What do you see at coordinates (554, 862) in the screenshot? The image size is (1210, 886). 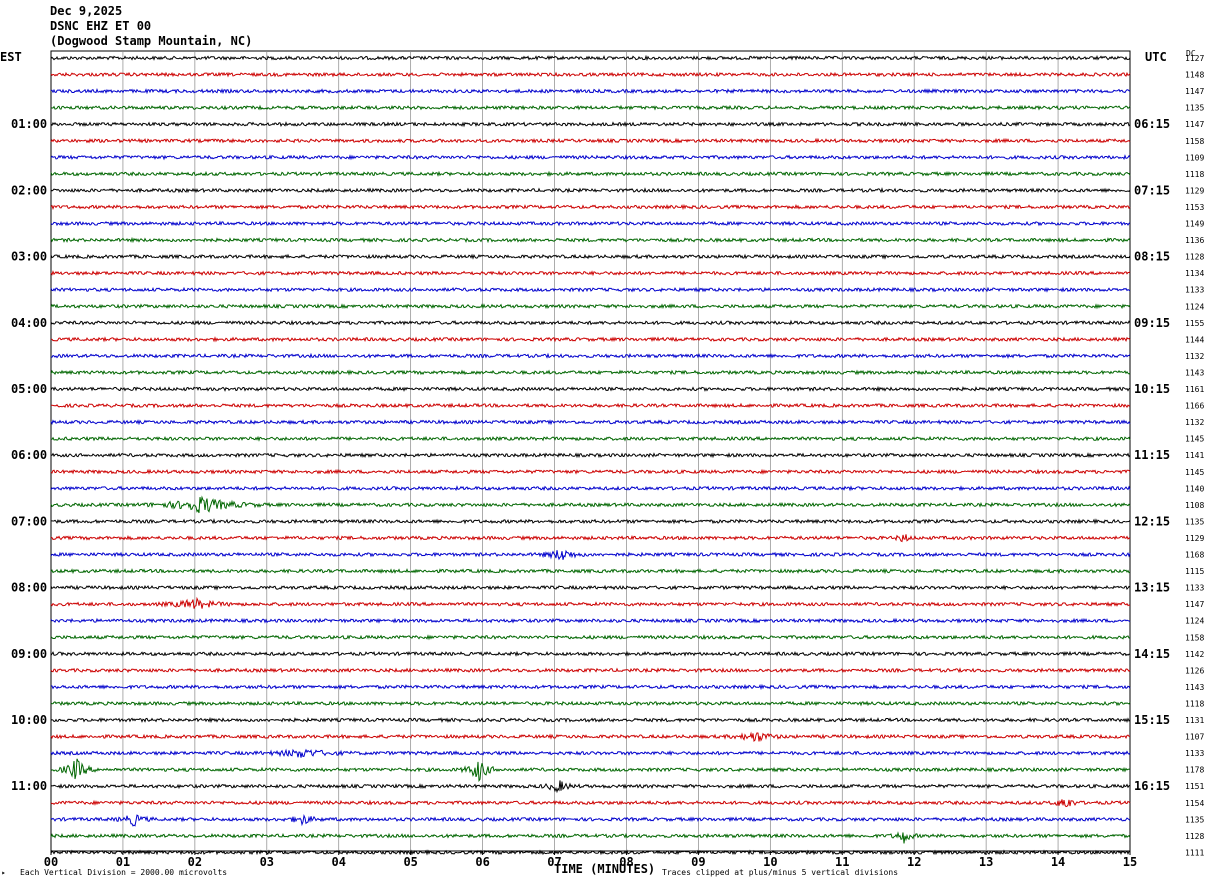 I see `x-tick-label: 07` at bounding box center [554, 862].